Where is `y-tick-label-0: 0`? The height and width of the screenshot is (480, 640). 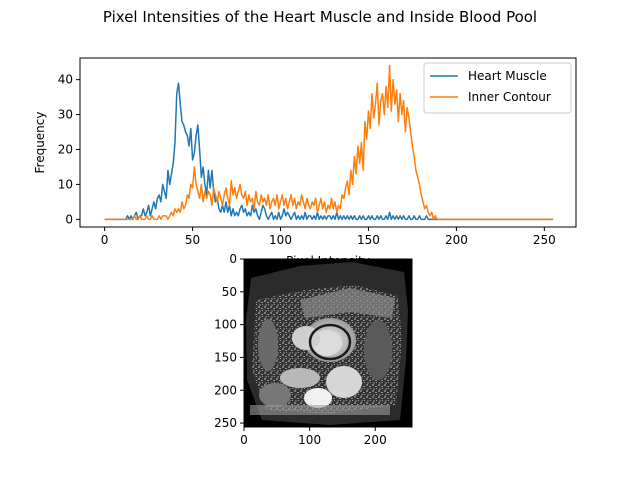 y-tick-label-0: 0 is located at coordinates (69, 219).